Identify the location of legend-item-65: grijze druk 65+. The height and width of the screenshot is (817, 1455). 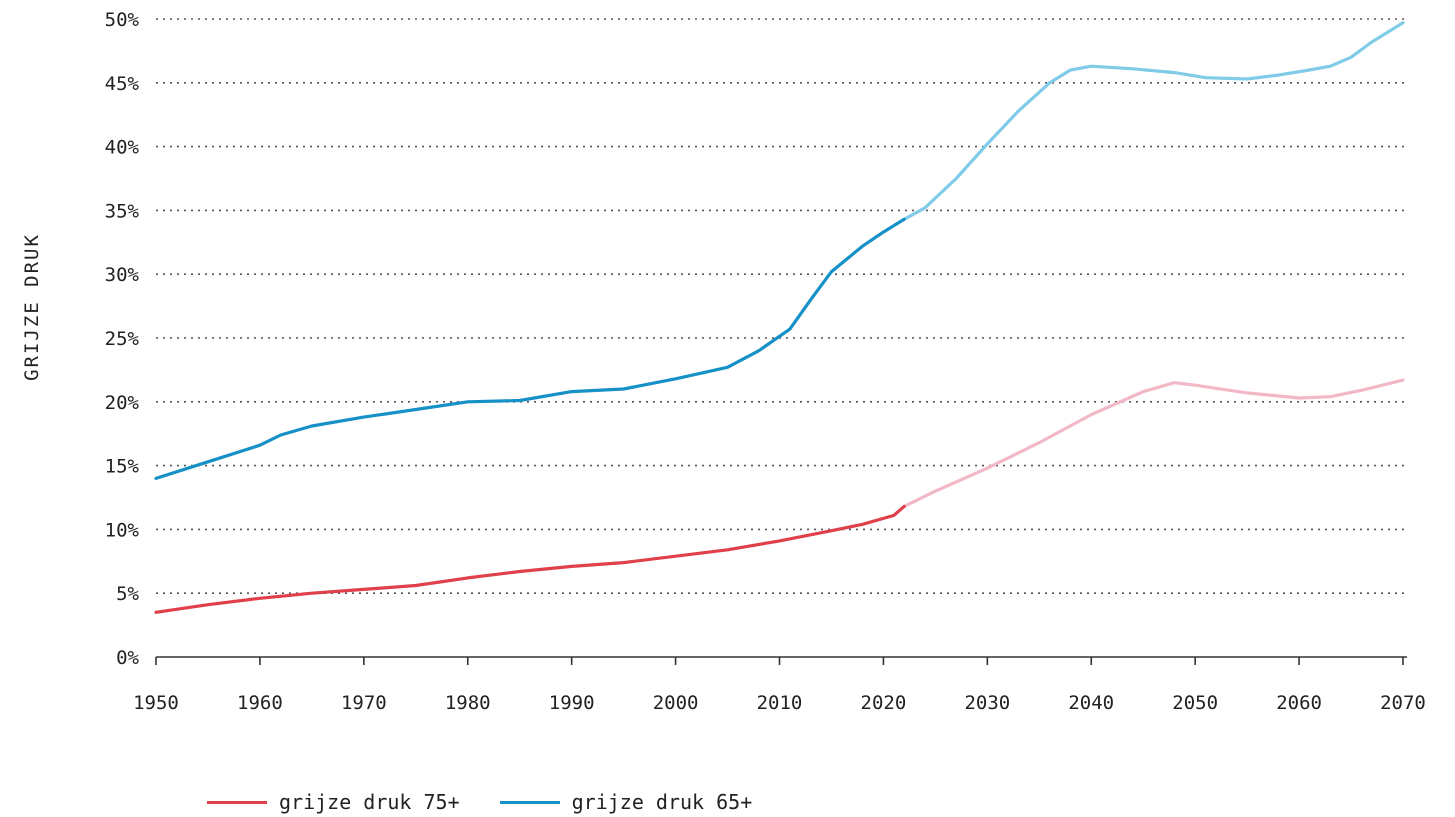
(626, 802).